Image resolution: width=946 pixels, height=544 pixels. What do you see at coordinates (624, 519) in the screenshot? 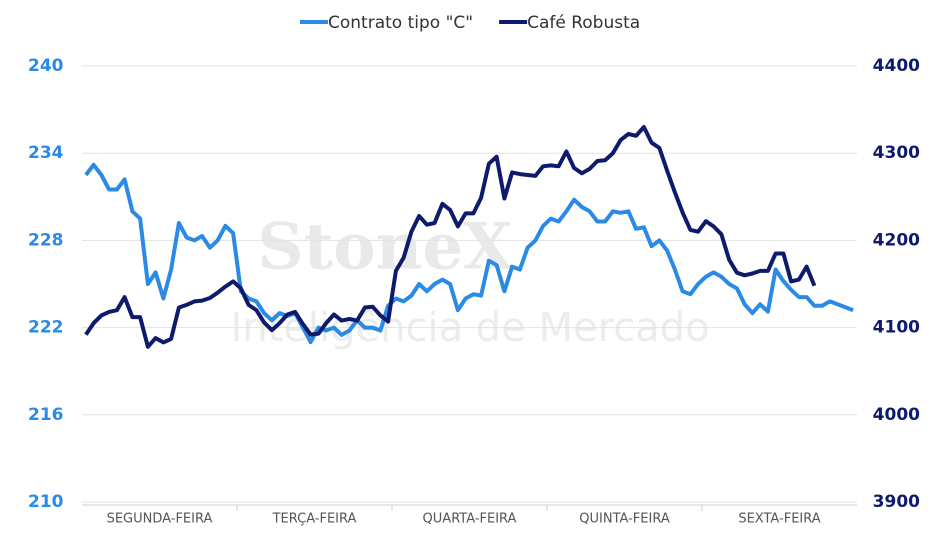
I see `x-tick-label: QUINTA-FEIRA` at bounding box center [624, 519].